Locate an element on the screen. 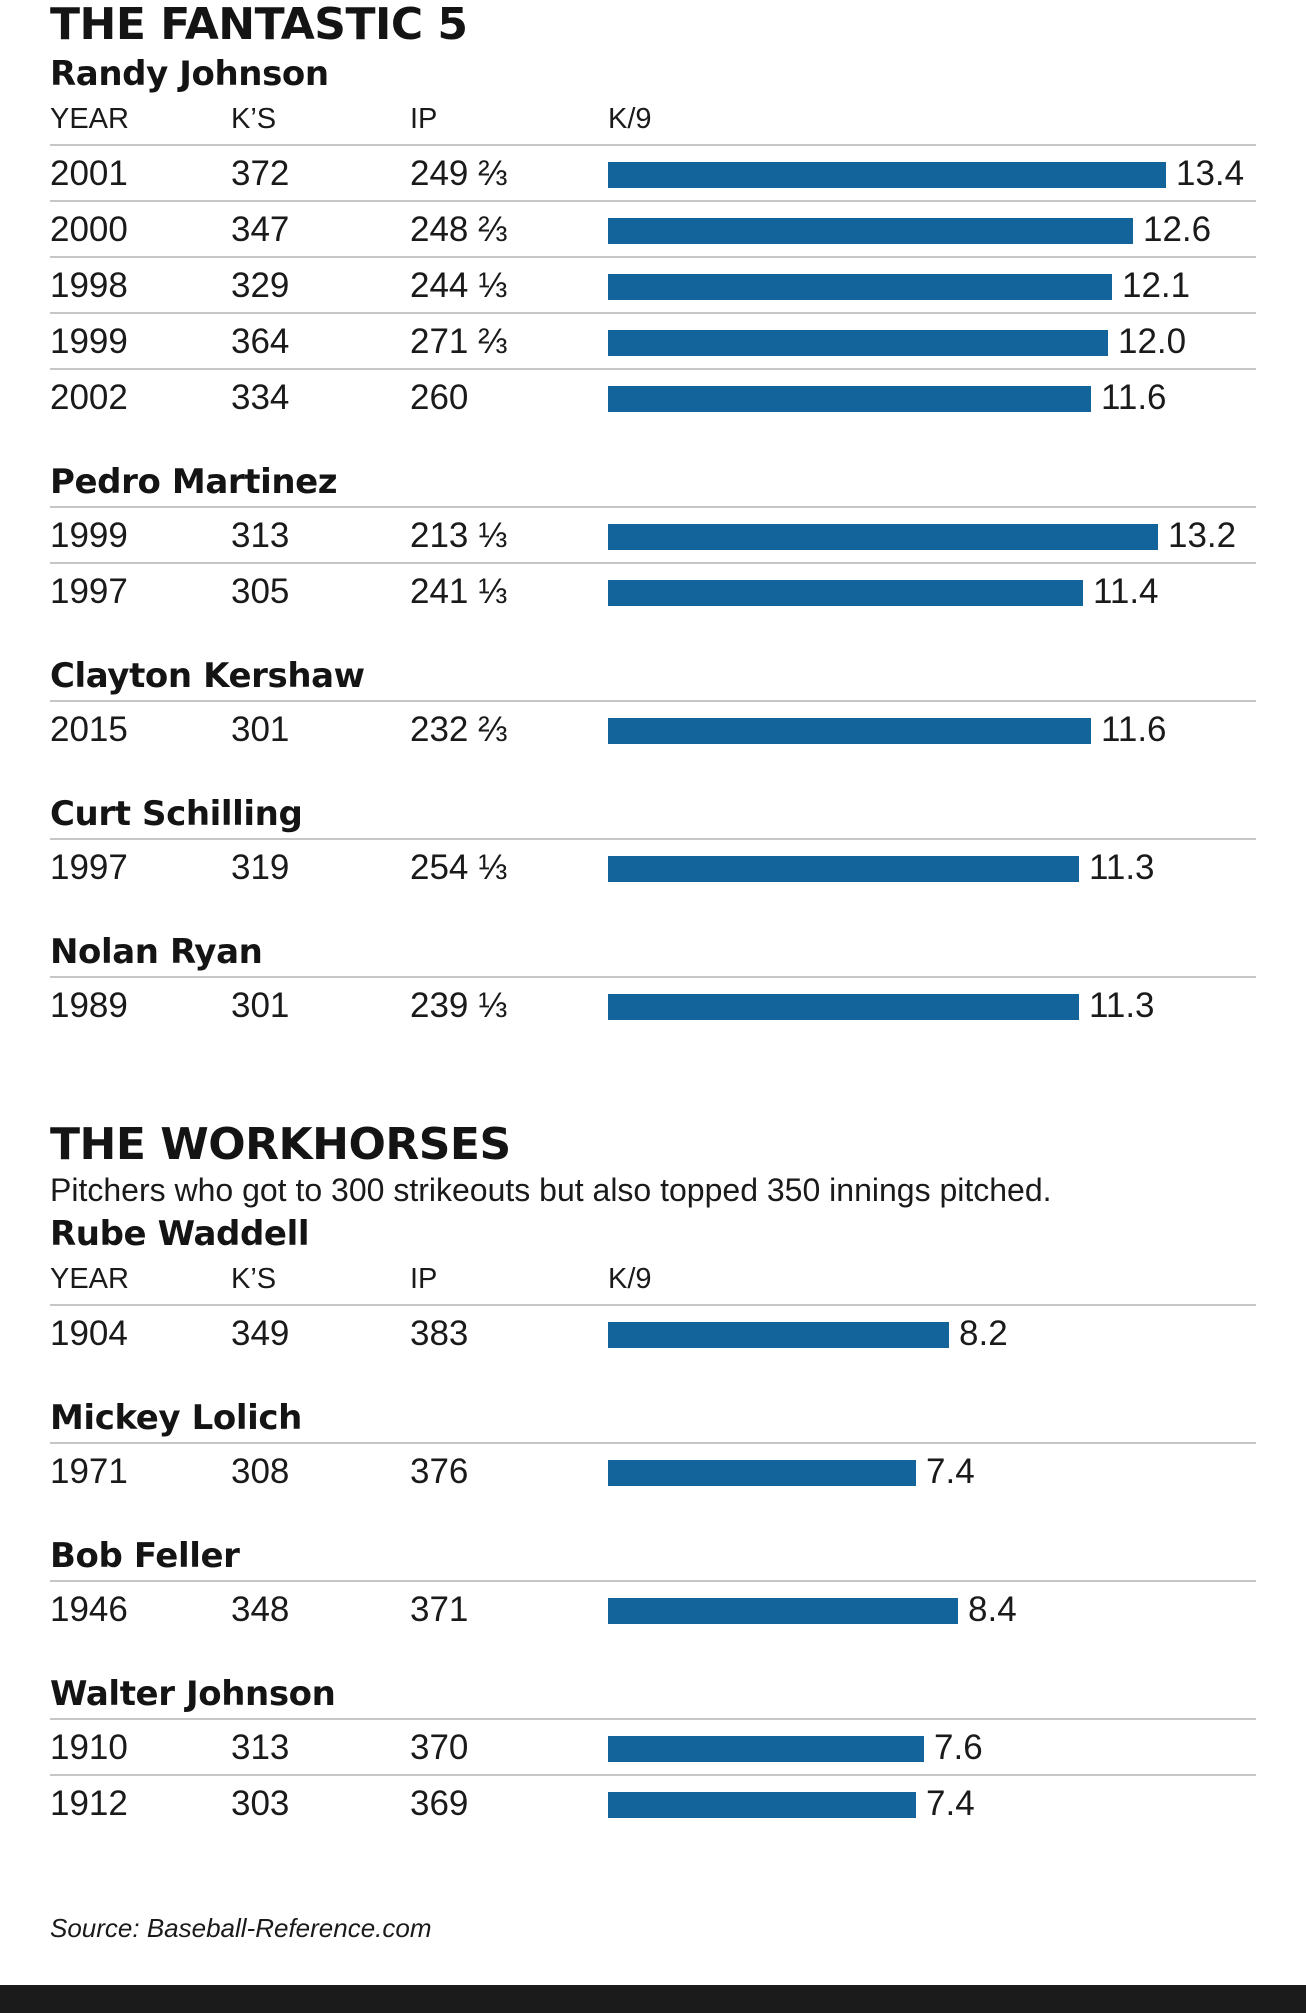 This screenshot has height=2013, width=1306. strikeouts-cell: 301 is located at coordinates (260, 729).